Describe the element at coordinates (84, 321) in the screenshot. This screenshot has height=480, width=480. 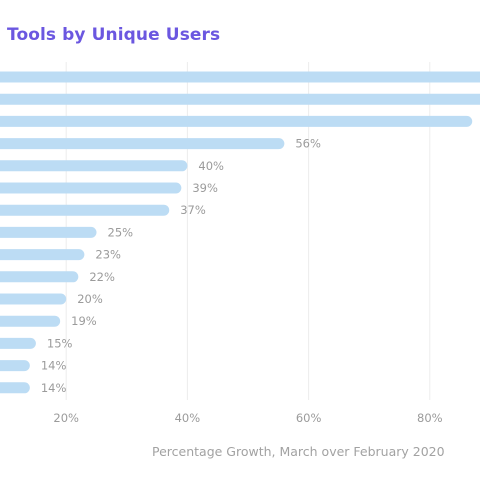
I see `bar-value-label: 19%` at that location.